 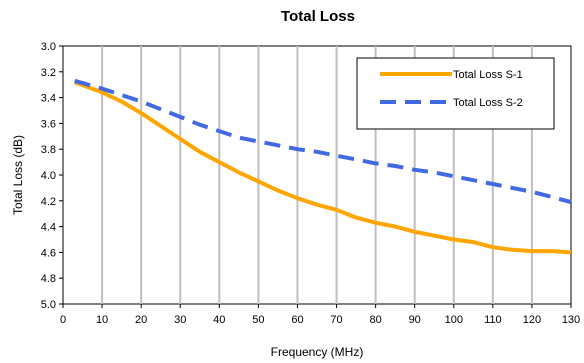 What do you see at coordinates (63, 320) in the screenshot?
I see `x-tick-label: 0` at bounding box center [63, 320].